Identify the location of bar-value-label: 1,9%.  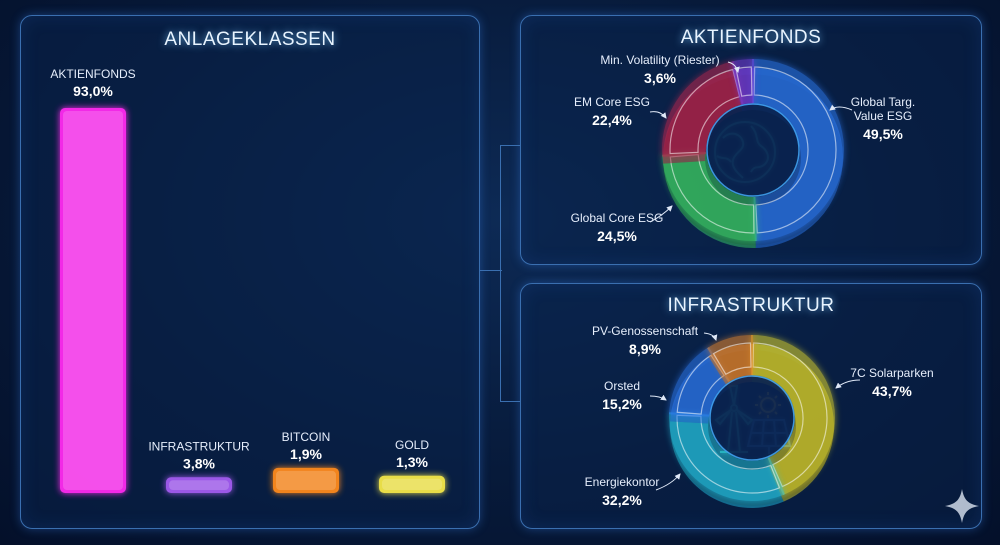
(306, 454).